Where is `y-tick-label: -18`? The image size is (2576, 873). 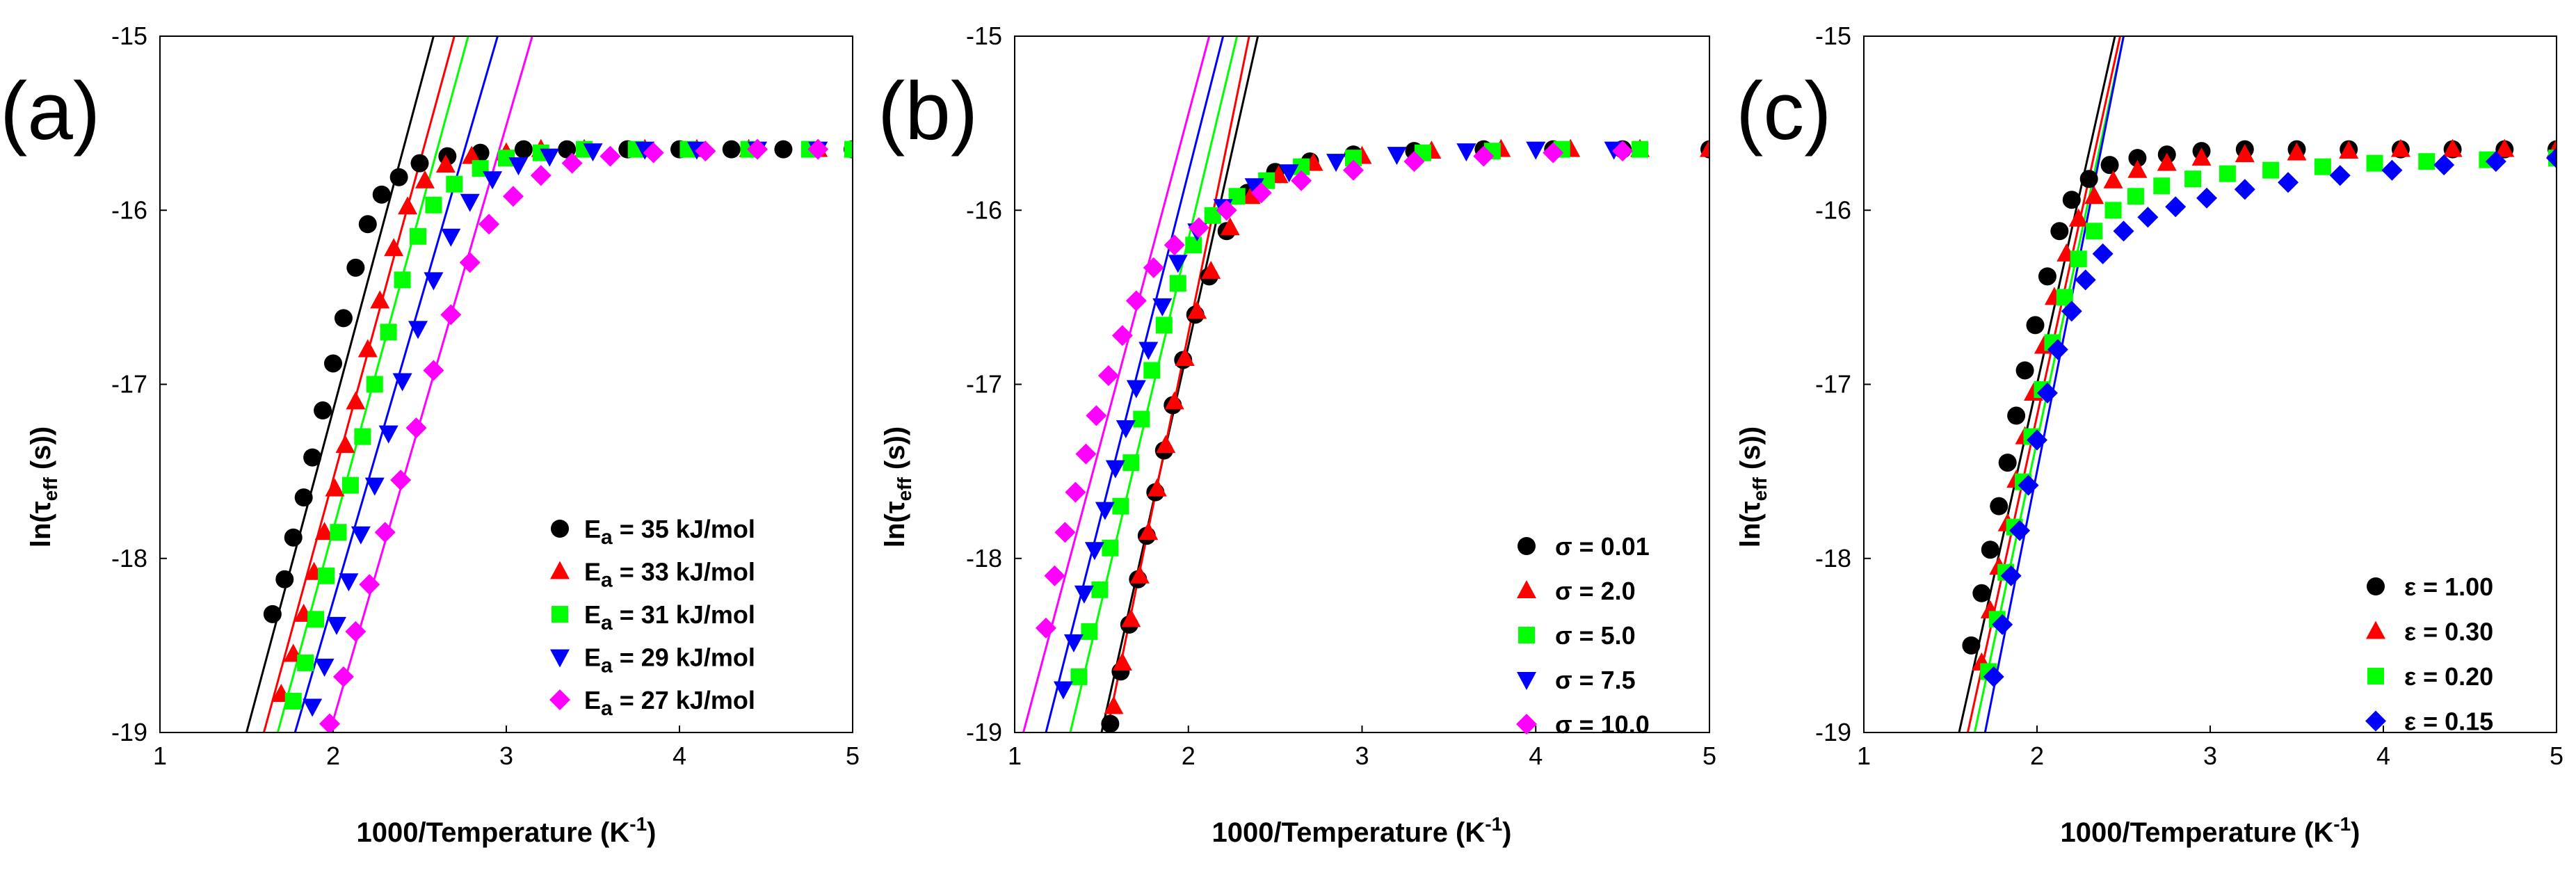 y-tick-label: -18 is located at coordinates (129, 558).